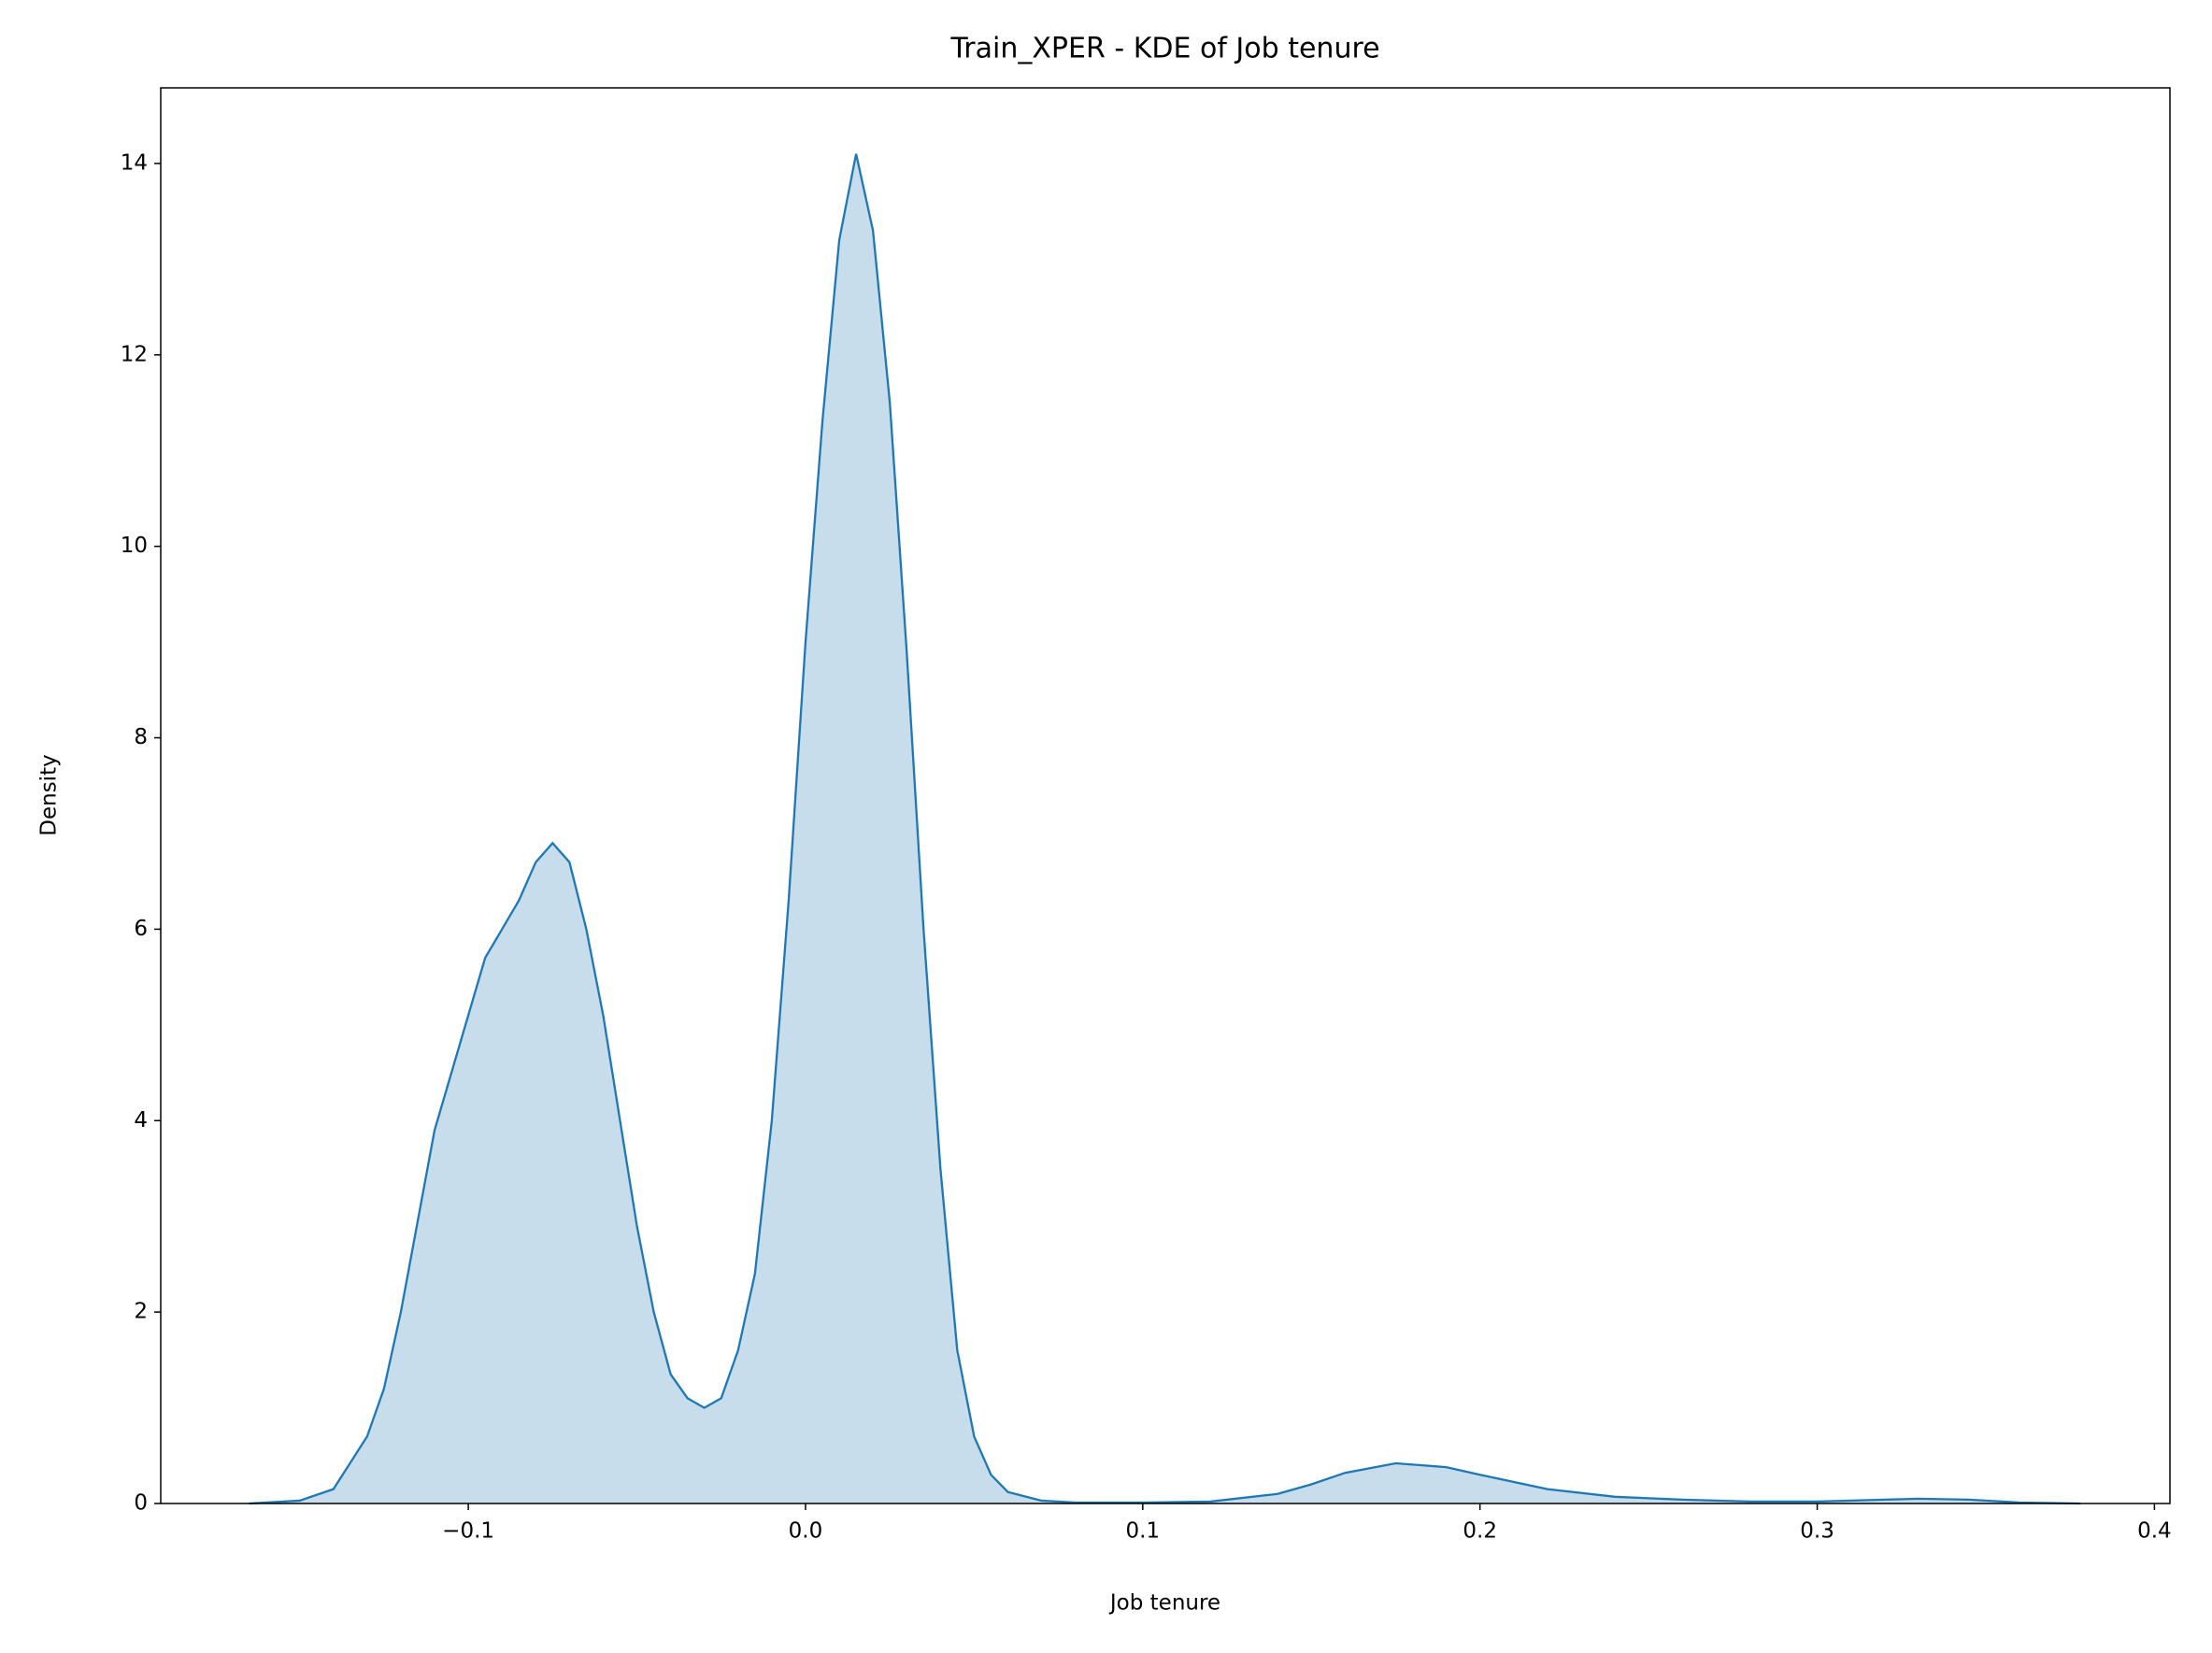 The width and height of the screenshot is (2212, 1653). I want to click on x-tick-label: 0.0, so click(806, 1531).